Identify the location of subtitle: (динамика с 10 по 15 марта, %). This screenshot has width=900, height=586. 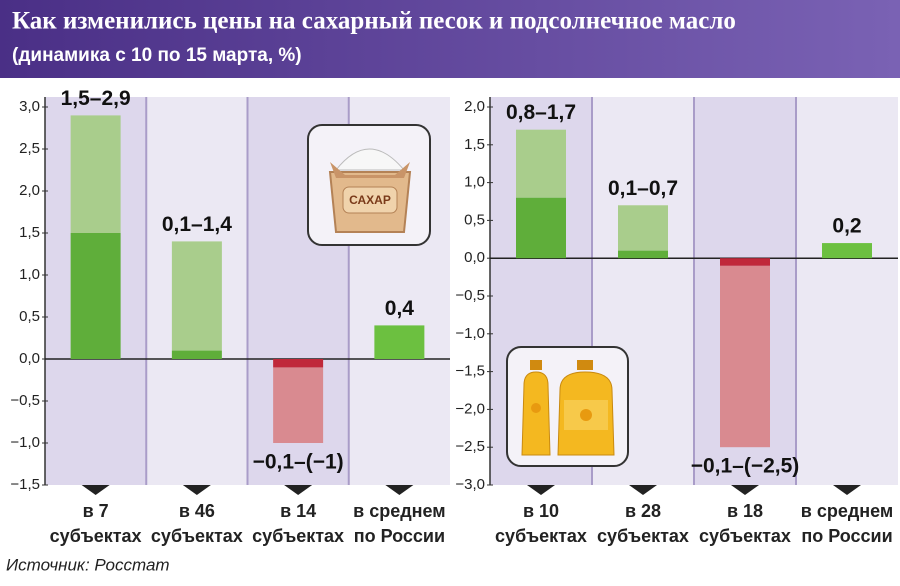
(157, 55).